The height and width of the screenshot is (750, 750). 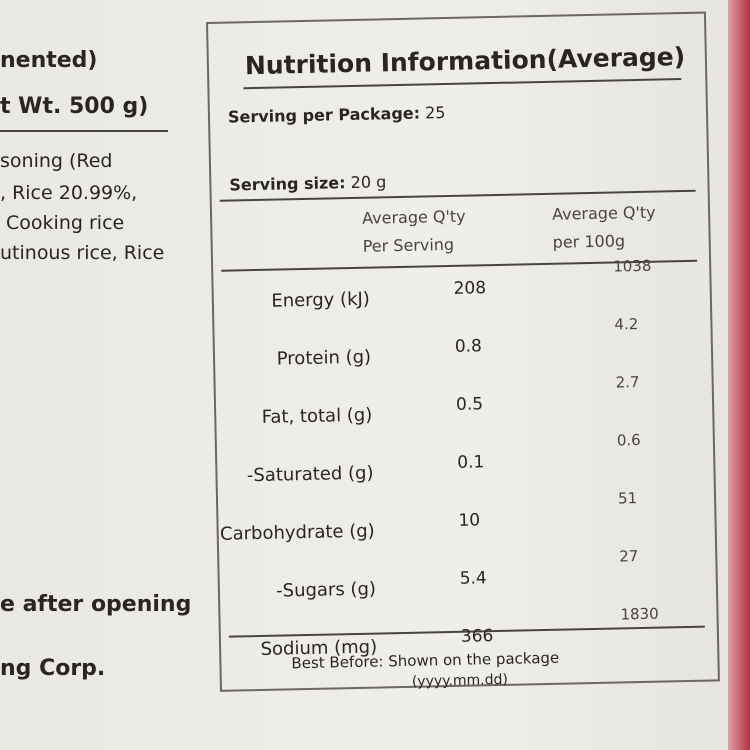 I want to click on per-serving: 0.1, so click(x=471, y=462).